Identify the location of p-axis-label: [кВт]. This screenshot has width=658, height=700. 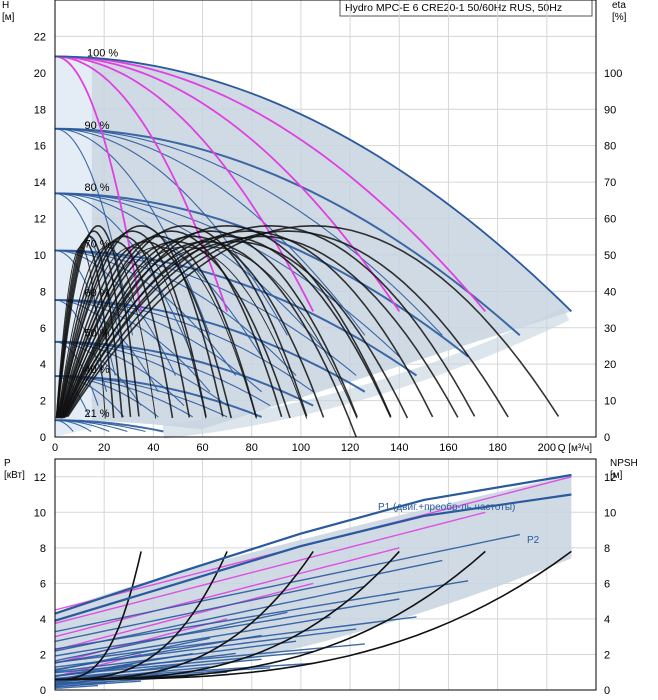
(14, 475).